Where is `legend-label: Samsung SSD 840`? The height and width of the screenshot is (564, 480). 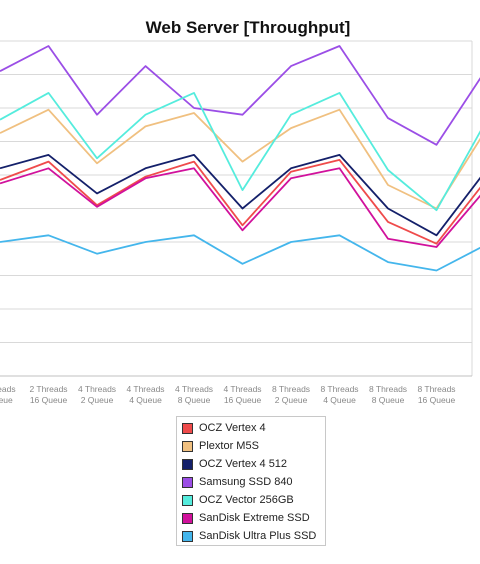
legend-label: Samsung SSD 840 is located at coordinates (246, 482).